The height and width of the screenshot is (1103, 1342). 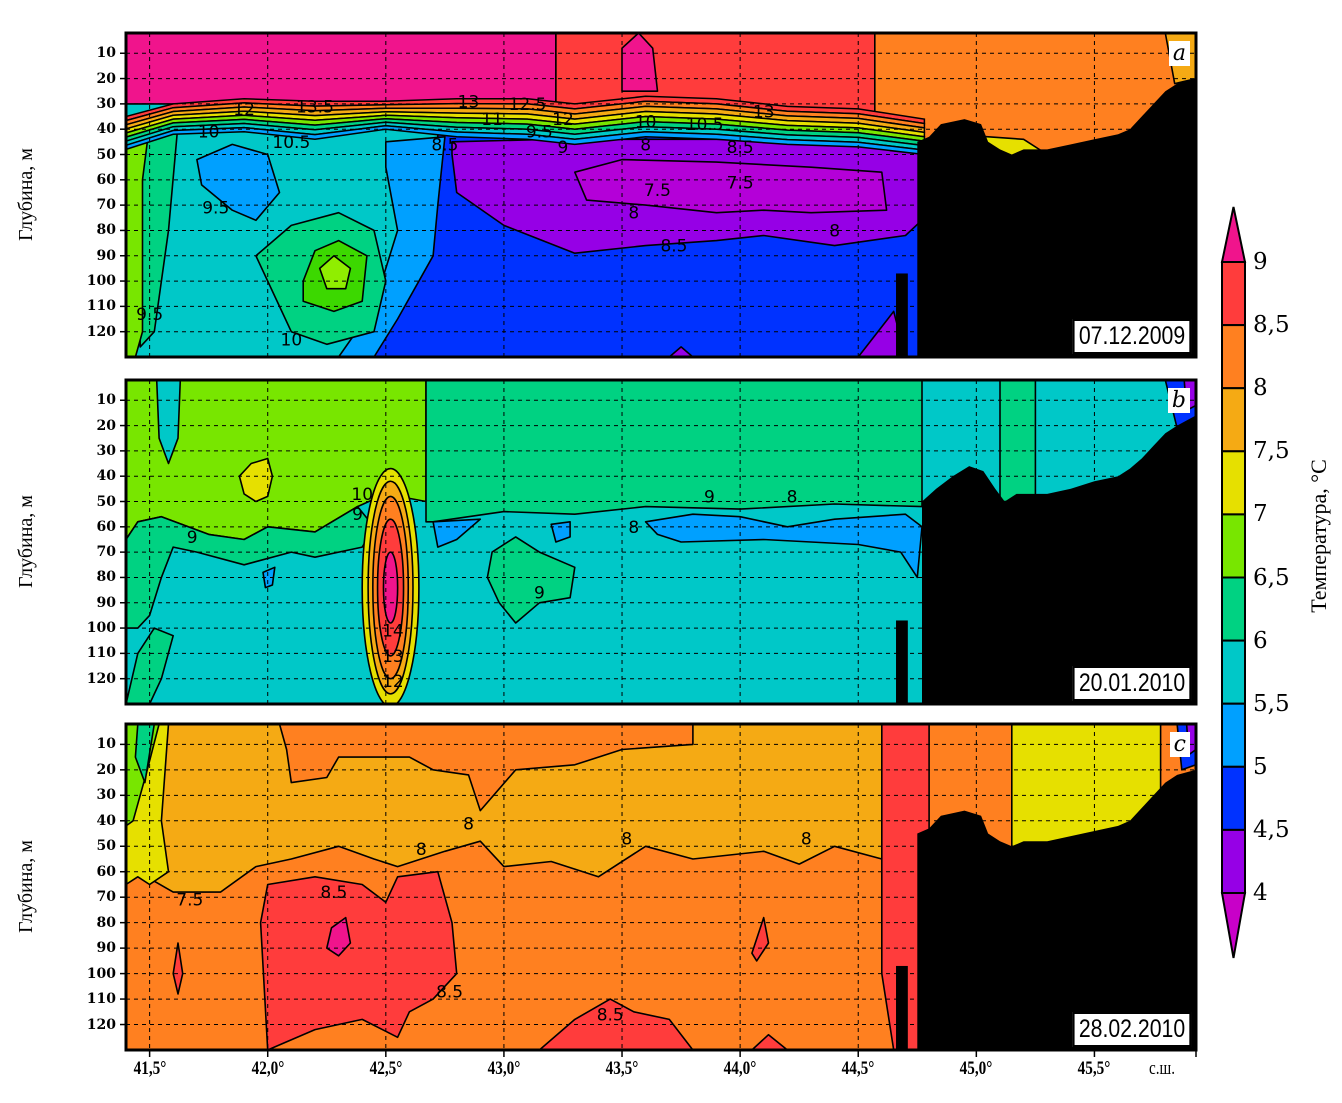 What do you see at coordinates (1271, 703) in the screenshot?
I see `colorbar-tick-label: 5,5` at bounding box center [1271, 703].